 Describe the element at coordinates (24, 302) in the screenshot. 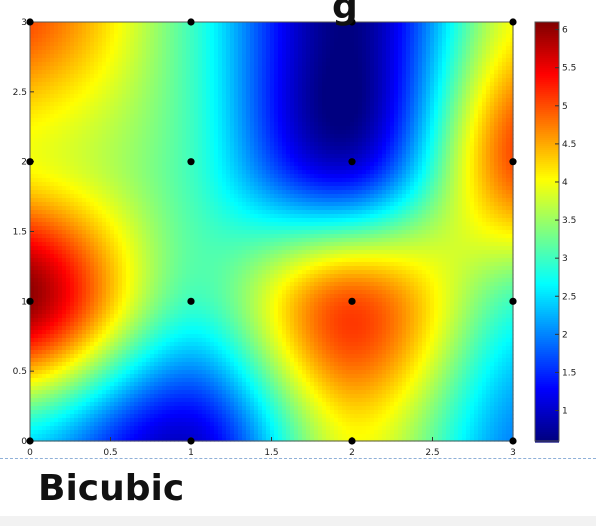

I see `y-tick-label: 1` at that location.